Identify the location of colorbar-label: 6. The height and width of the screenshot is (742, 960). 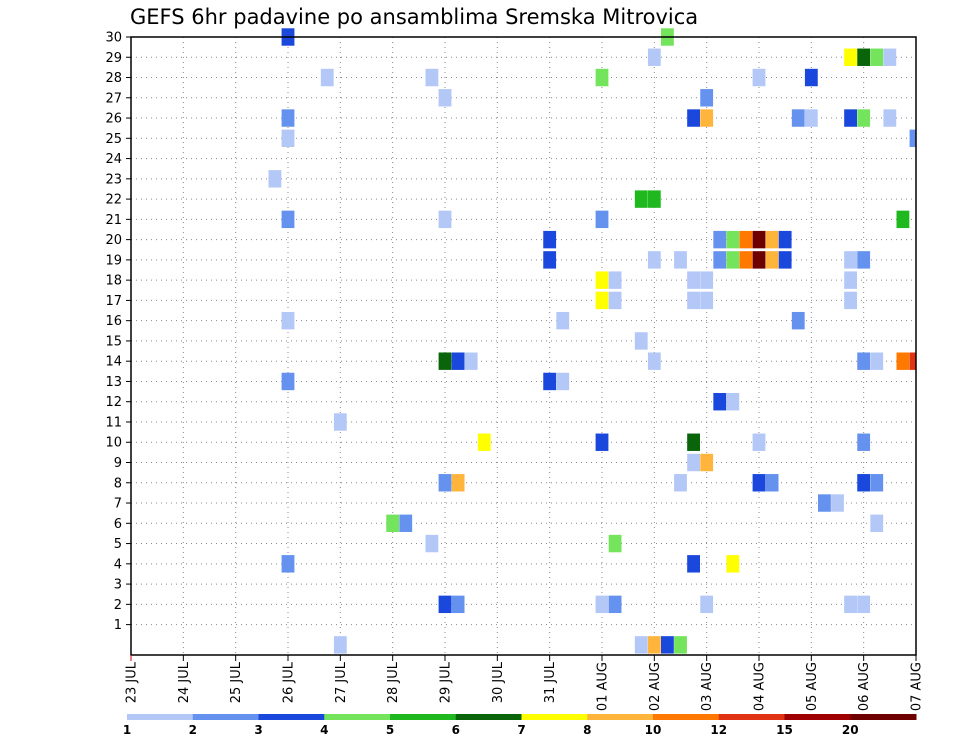
(456, 730).